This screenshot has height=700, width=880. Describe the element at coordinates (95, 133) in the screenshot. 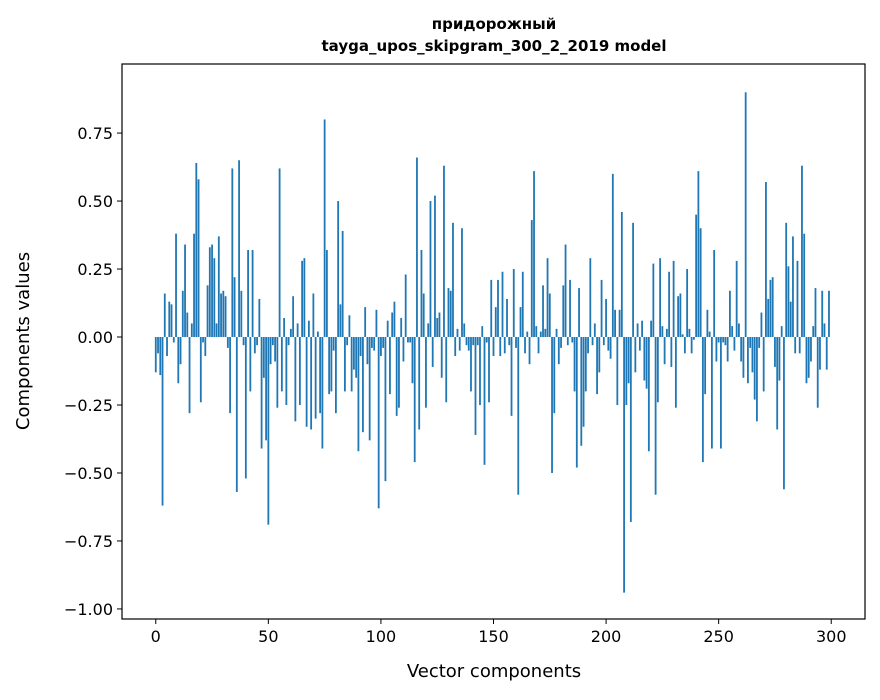

I see `y-tick-label: 0.75` at that location.